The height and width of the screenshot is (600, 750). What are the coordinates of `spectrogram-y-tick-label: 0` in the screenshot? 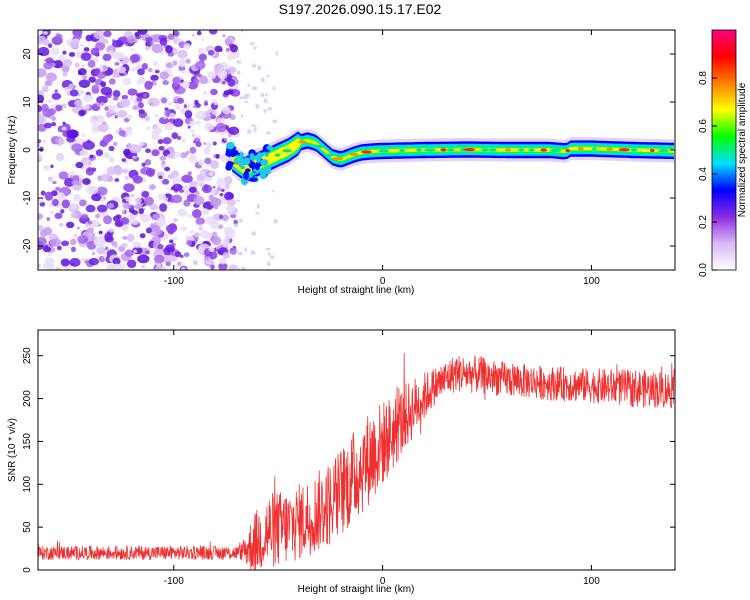 It's located at (27, 150).